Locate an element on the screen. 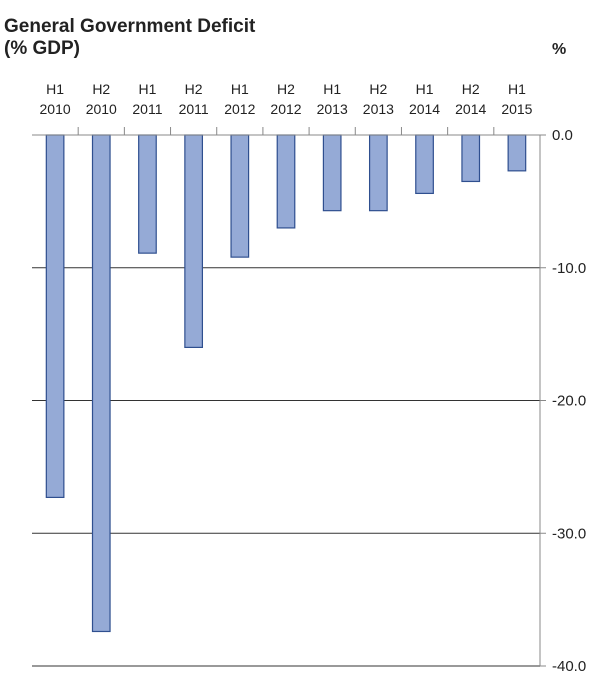 The height and width of the screenshot is (689, 614). bar-h2-2014 is located at coordinates (471, 158).